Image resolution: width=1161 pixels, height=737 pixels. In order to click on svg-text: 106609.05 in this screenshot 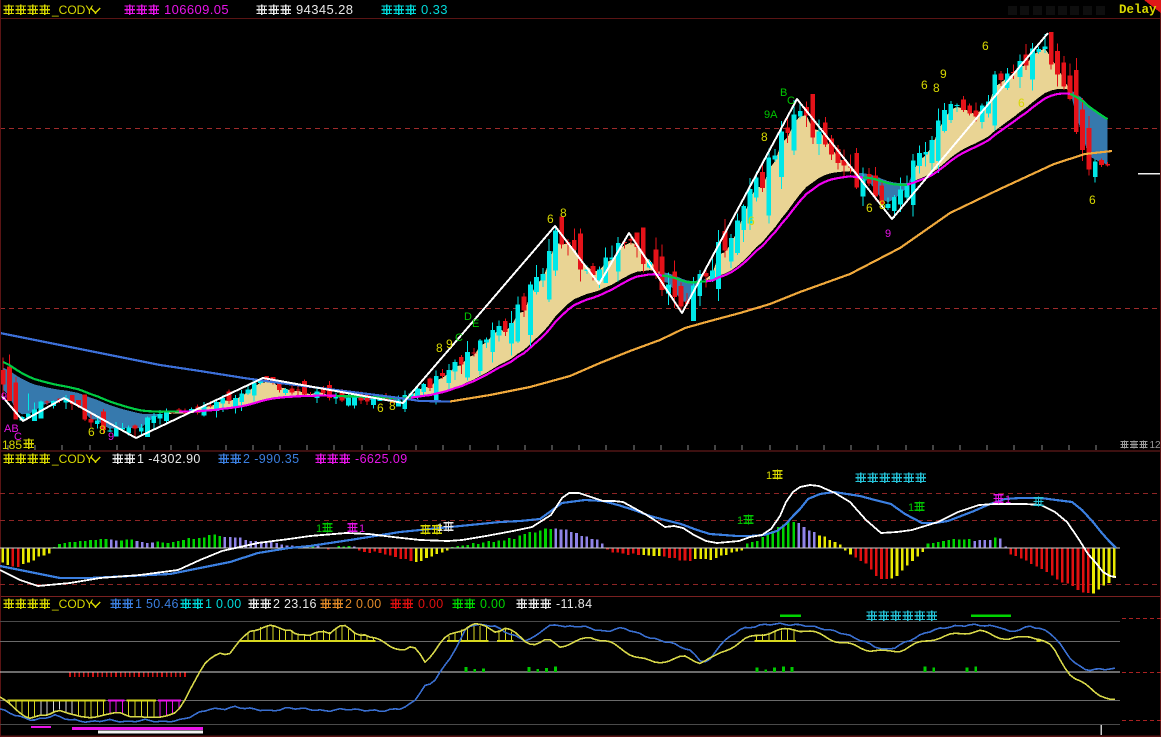, I will do `click(196, 9)`.